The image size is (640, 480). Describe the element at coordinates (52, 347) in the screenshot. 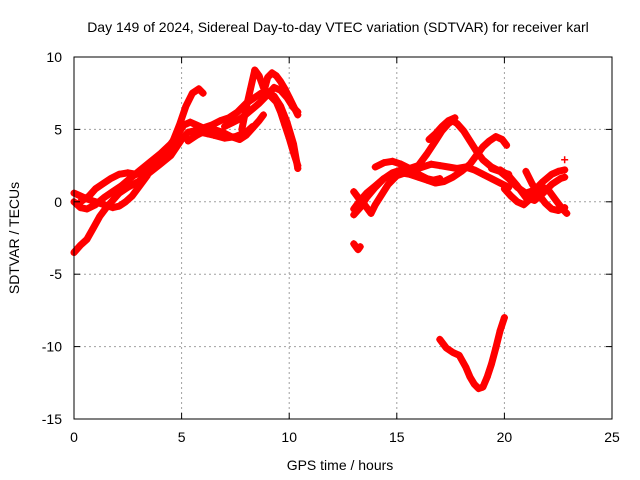

I see `y-tick-label: -10` at that location.